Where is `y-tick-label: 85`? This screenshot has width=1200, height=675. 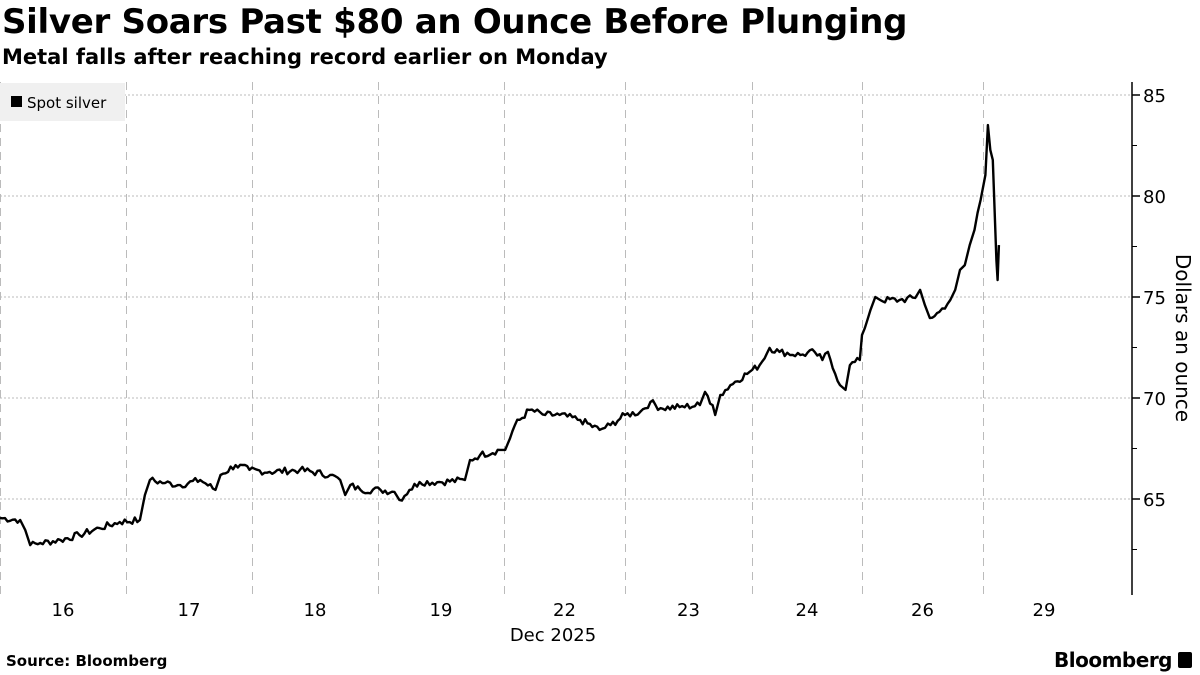
y-tick-label: 85 is located at coordinates (1154, 96).